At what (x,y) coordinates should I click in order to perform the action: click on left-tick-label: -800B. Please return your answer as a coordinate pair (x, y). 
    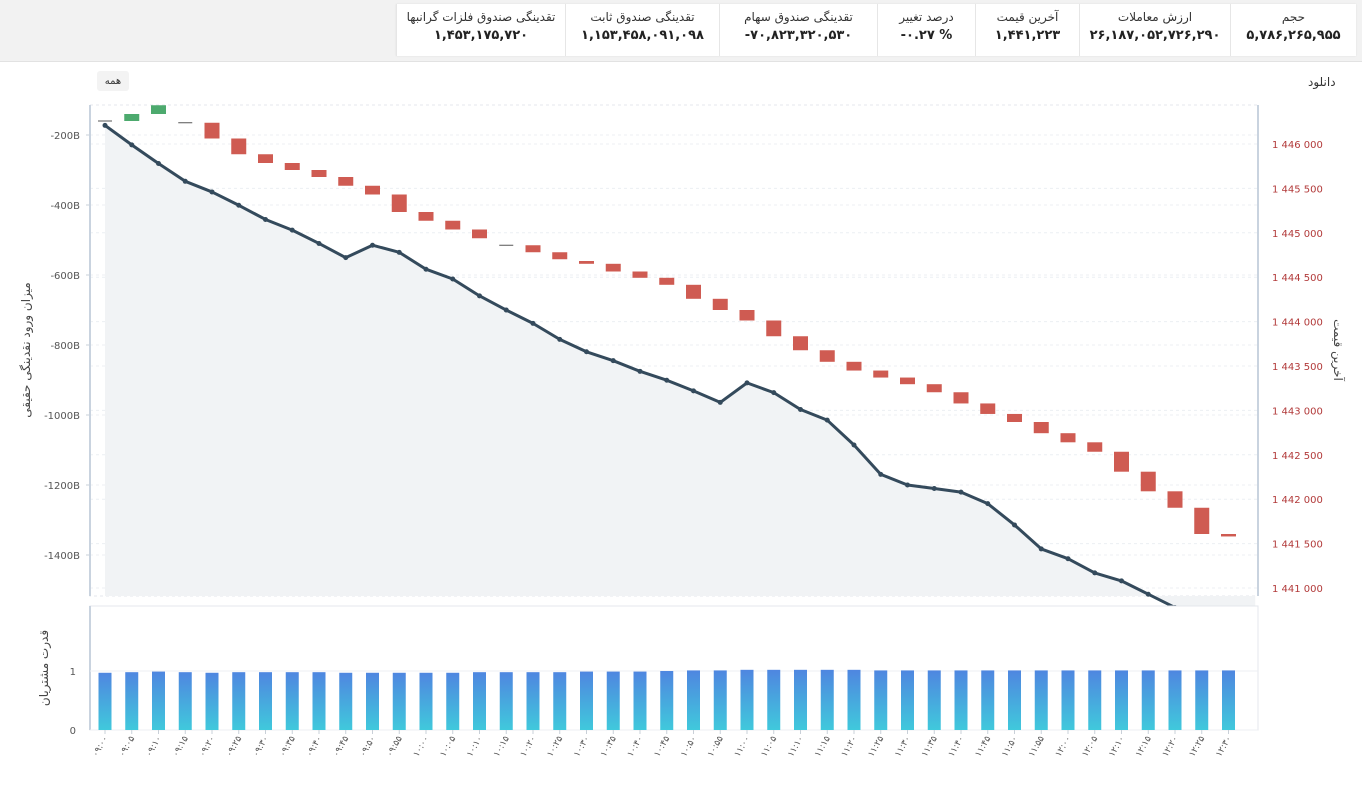
    Looking at the image, I should click on (65, 346).